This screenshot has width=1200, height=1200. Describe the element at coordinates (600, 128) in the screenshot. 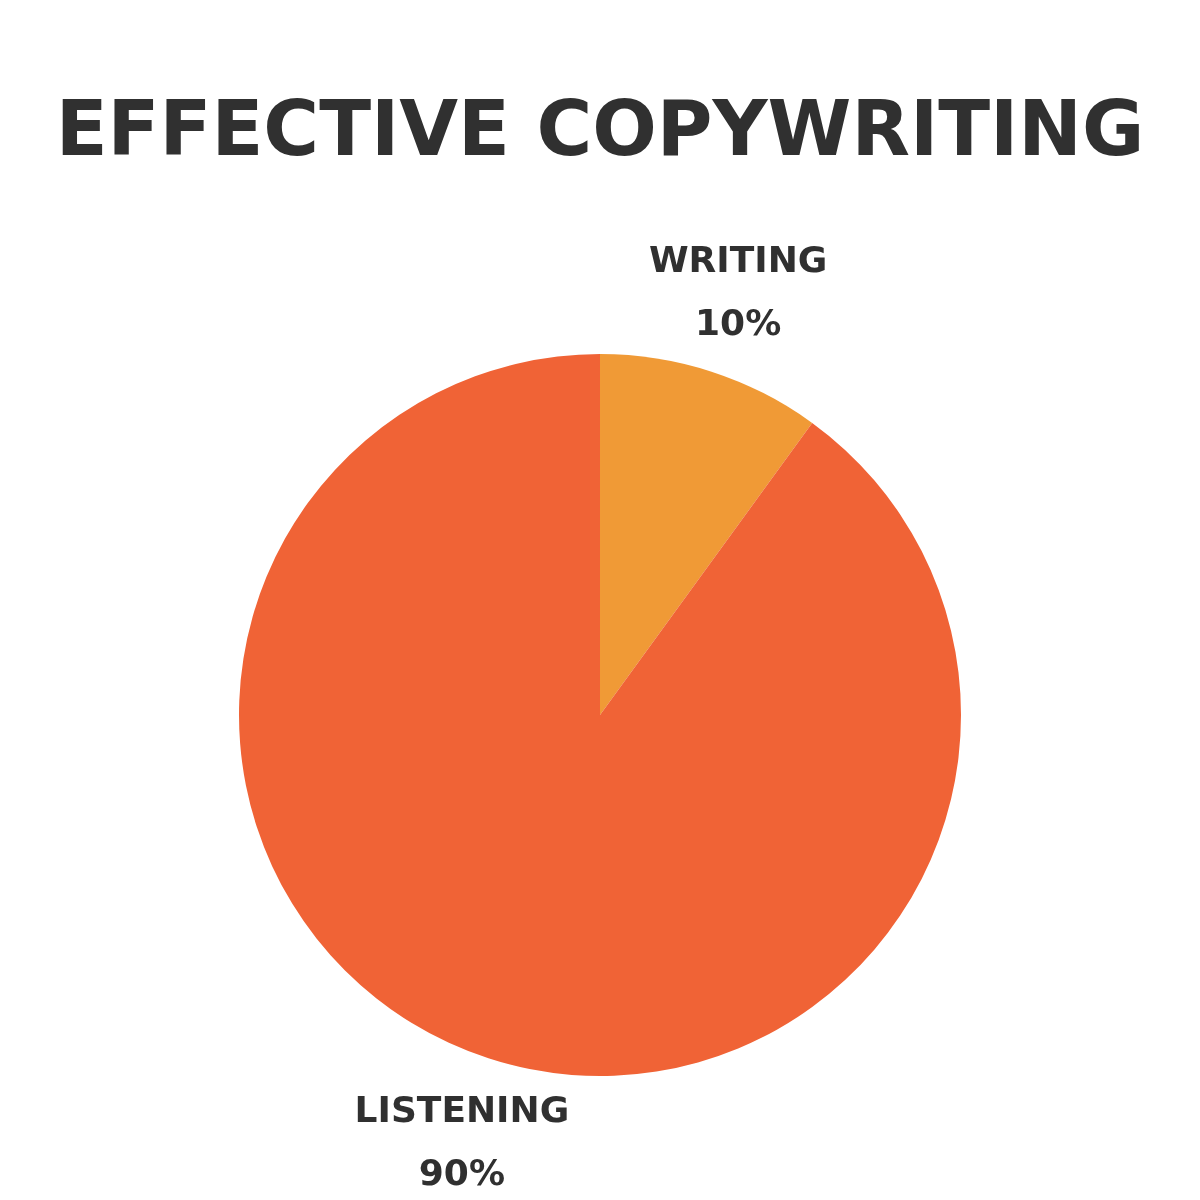

I see `chart-title: EFFECTIVE COPYWRITING` at that location.